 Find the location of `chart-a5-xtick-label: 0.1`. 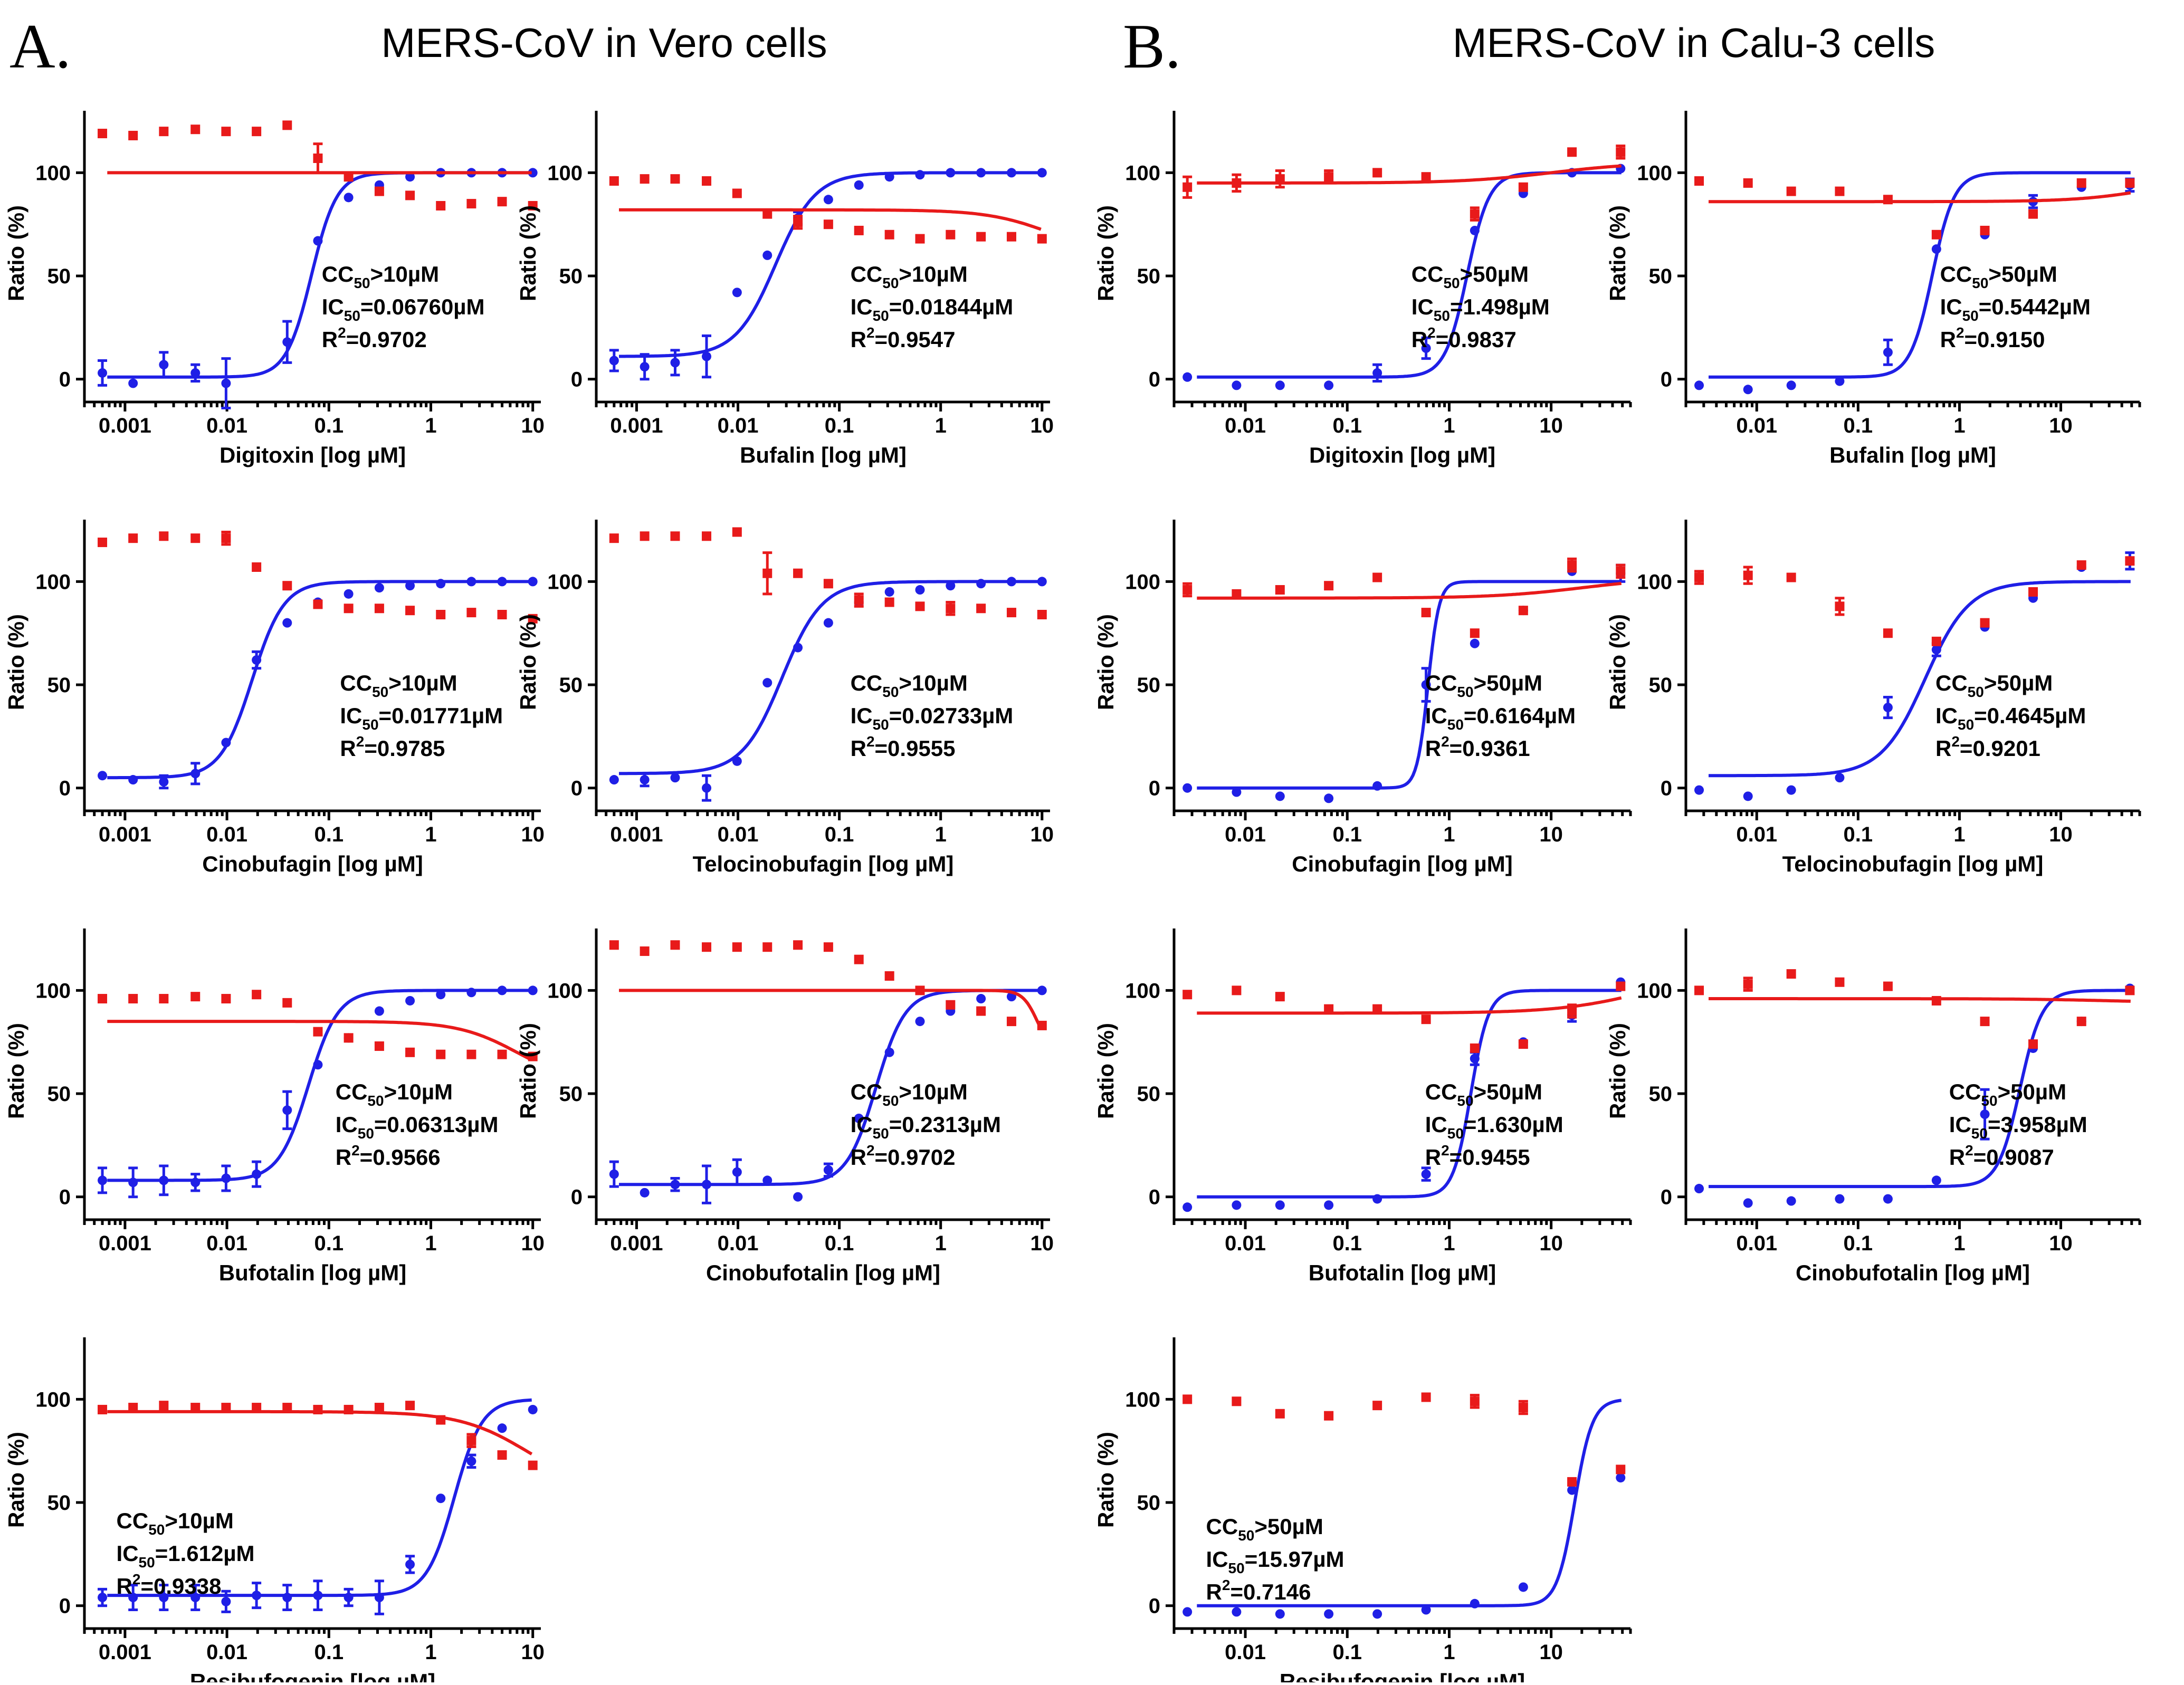

chart-a5-xtick-label: 0.1 is located at coordinates (329, 1243).